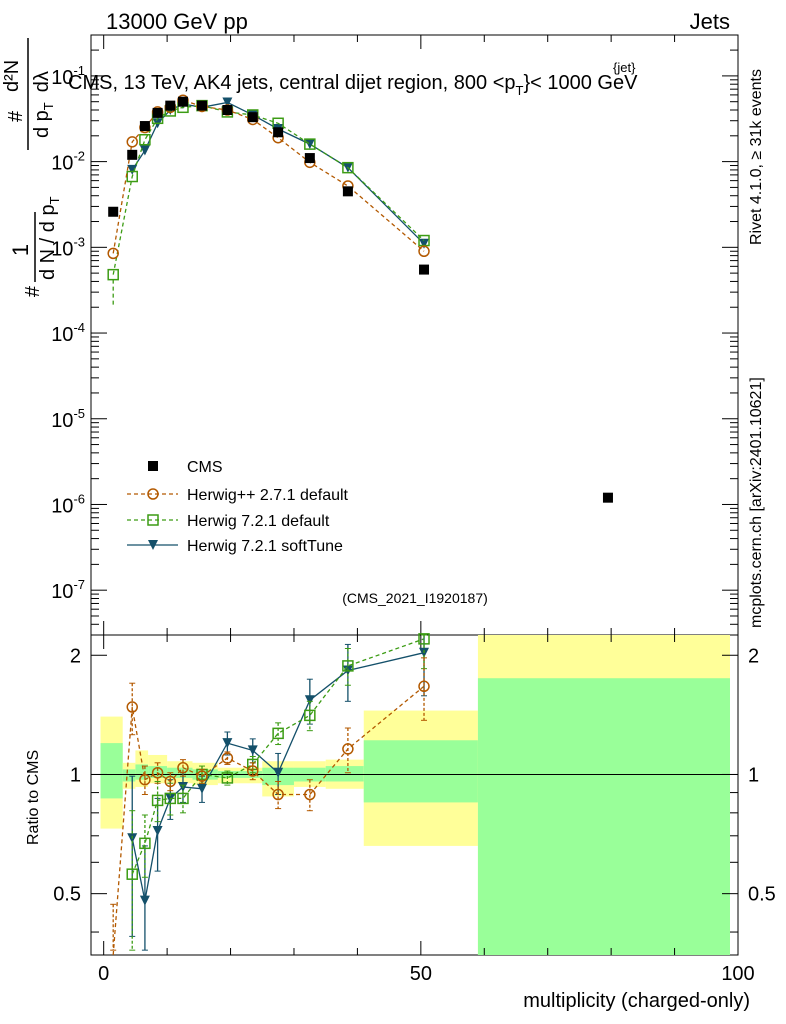 The width and height of the screenshot is (786, 1024). Describe the element at coordinates (153, 545) in the screenshot. I see `legend-marker-softtune` at that location.